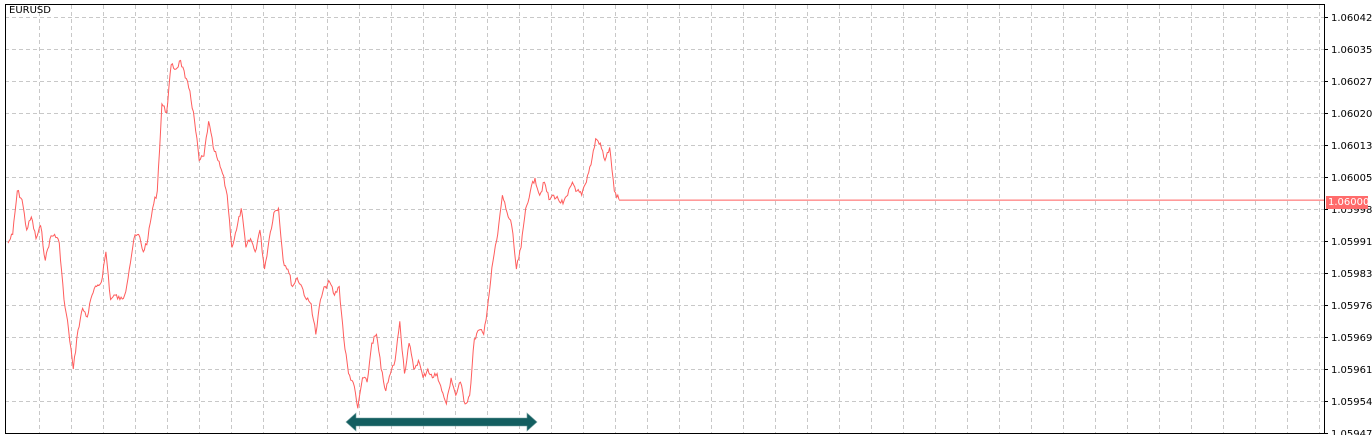 The width and height of the screenshot is (1372, 435). I want to click on y-tick-label: 1.06020, so click(1351, 114).